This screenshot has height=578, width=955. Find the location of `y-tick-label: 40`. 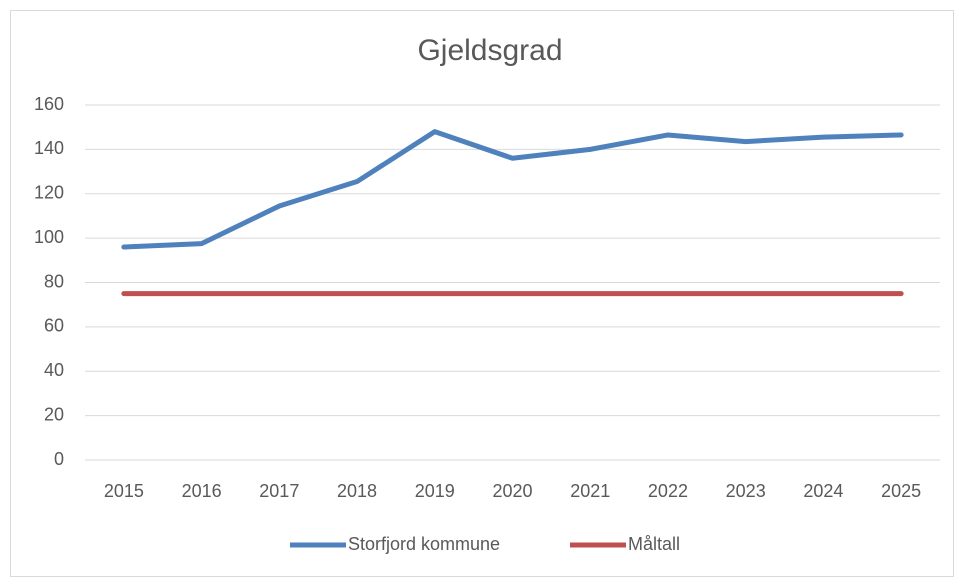

y-tick-label: 40 is located at coordinates (54, 370).